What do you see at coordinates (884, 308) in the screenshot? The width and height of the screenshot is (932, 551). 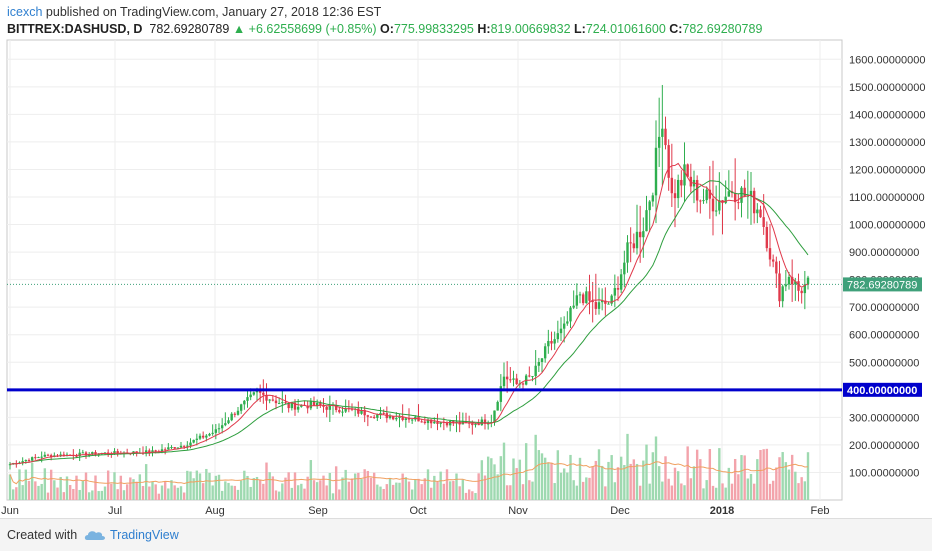 I see `y-tick-label: 700.00000000` at bounding box center [884, 308].